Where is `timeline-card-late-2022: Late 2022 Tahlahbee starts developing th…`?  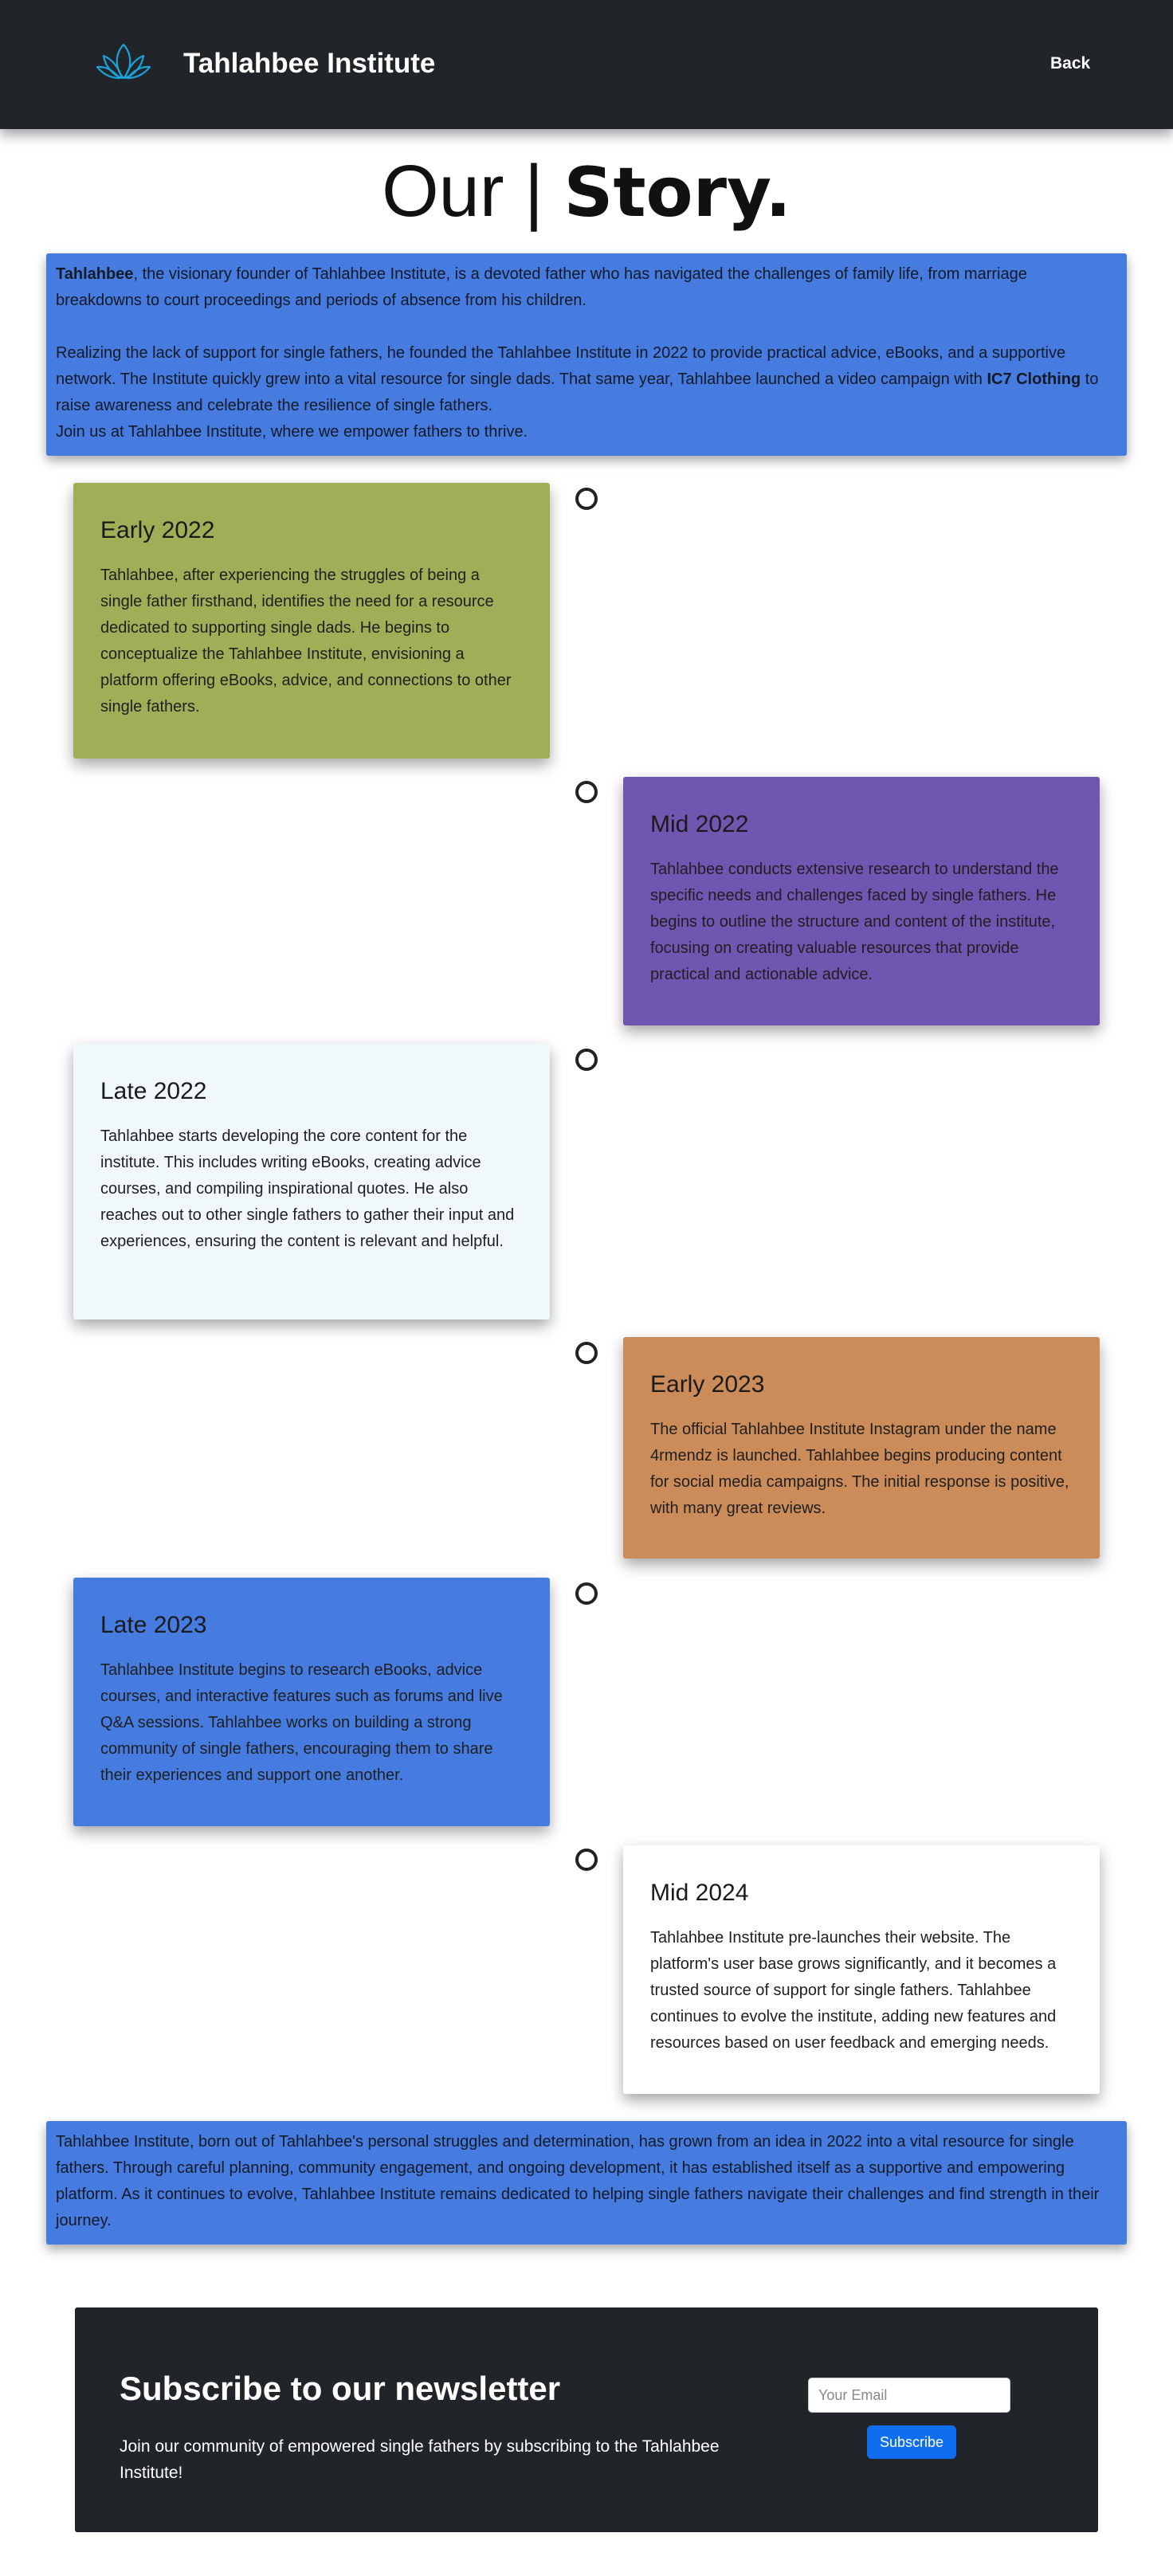 timeline-card-late-2022: Late 2022 Tahlahbee starts developing th… is located at coordinates (311, 1181).